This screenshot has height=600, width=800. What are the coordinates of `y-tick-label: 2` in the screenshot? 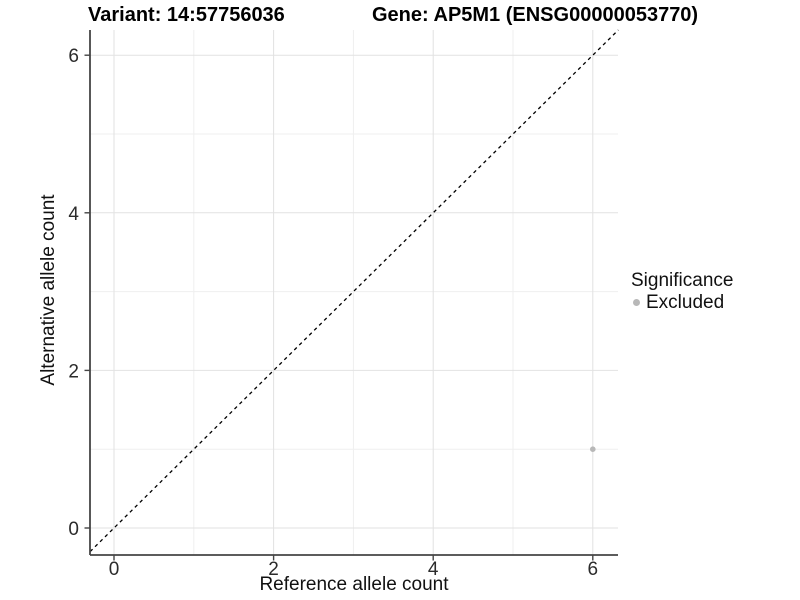 It's located at (73, 371).